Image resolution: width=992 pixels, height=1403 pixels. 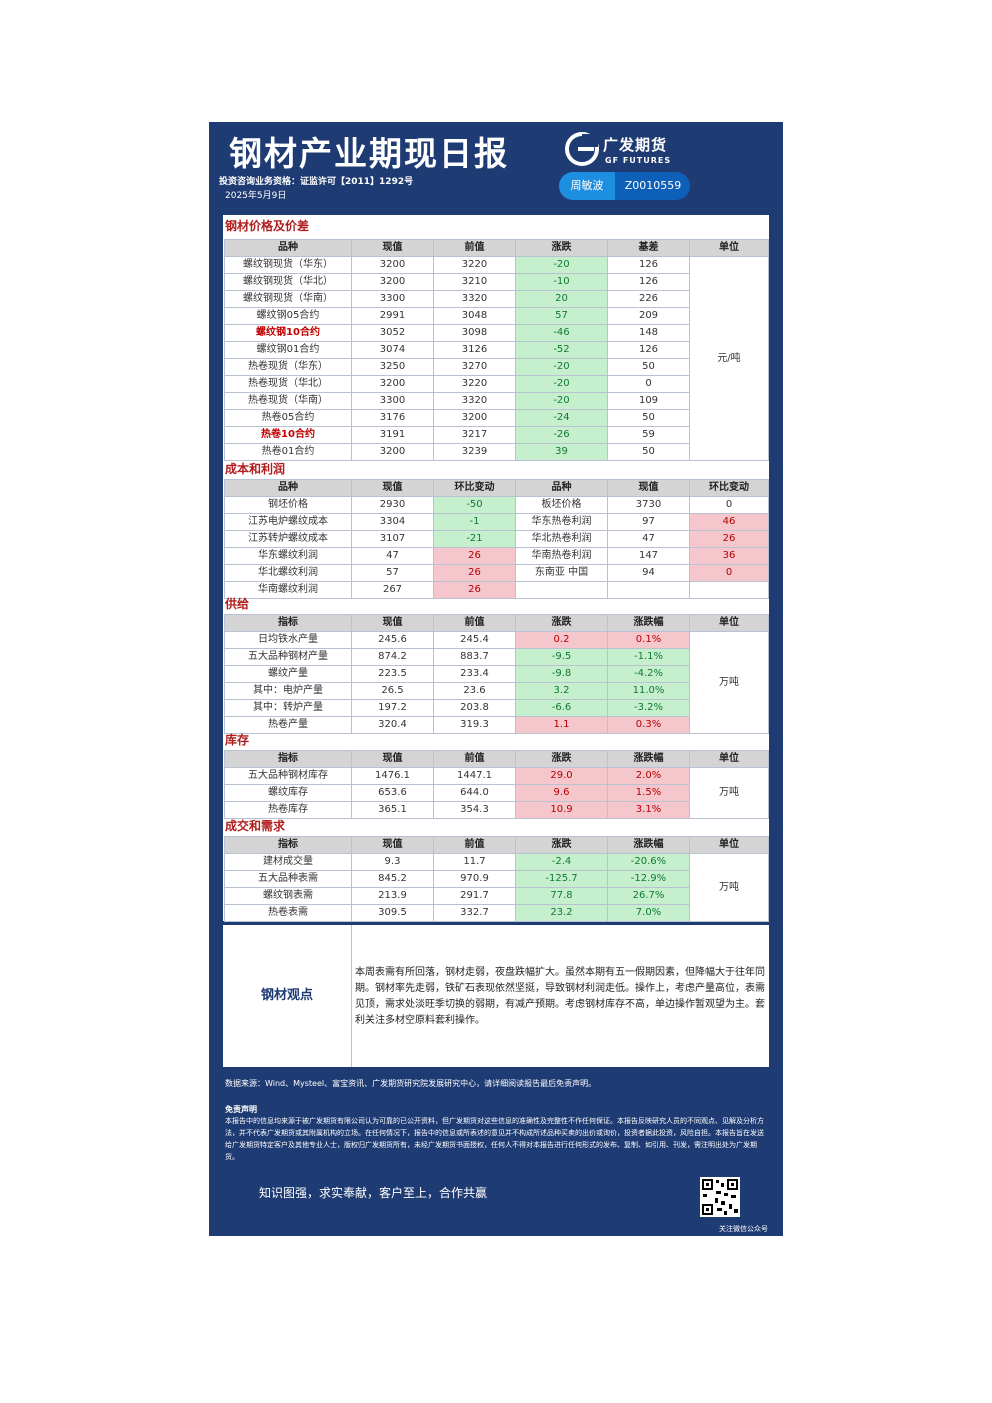 What do you see at coordinates (288, 862) in the screenshot?
I see `row-label: 建材成交量` at bounding box center [288, 862].